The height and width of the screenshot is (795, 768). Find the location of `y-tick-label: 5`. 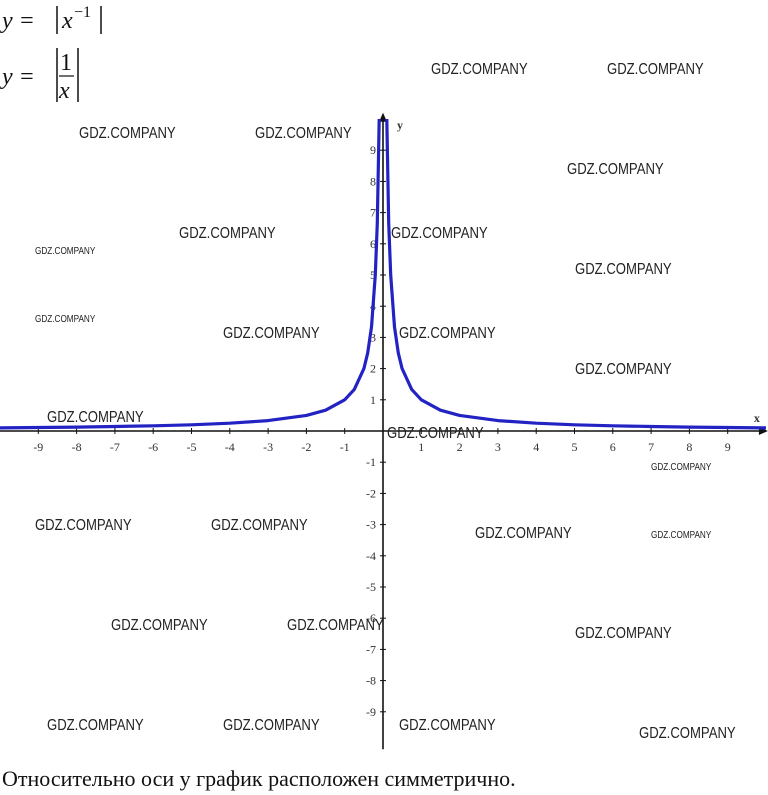

y-tick-label: 5 is located at coordinates (373, 275).